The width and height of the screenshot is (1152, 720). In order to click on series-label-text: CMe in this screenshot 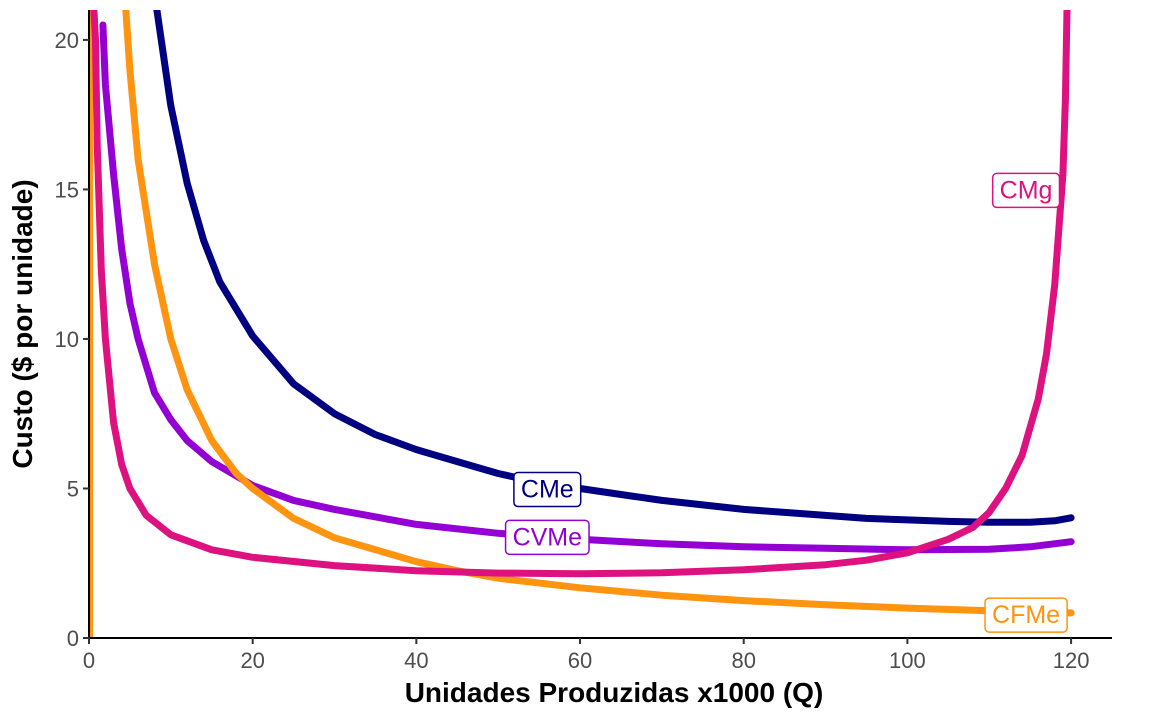, I will do `click(547, 489)`.